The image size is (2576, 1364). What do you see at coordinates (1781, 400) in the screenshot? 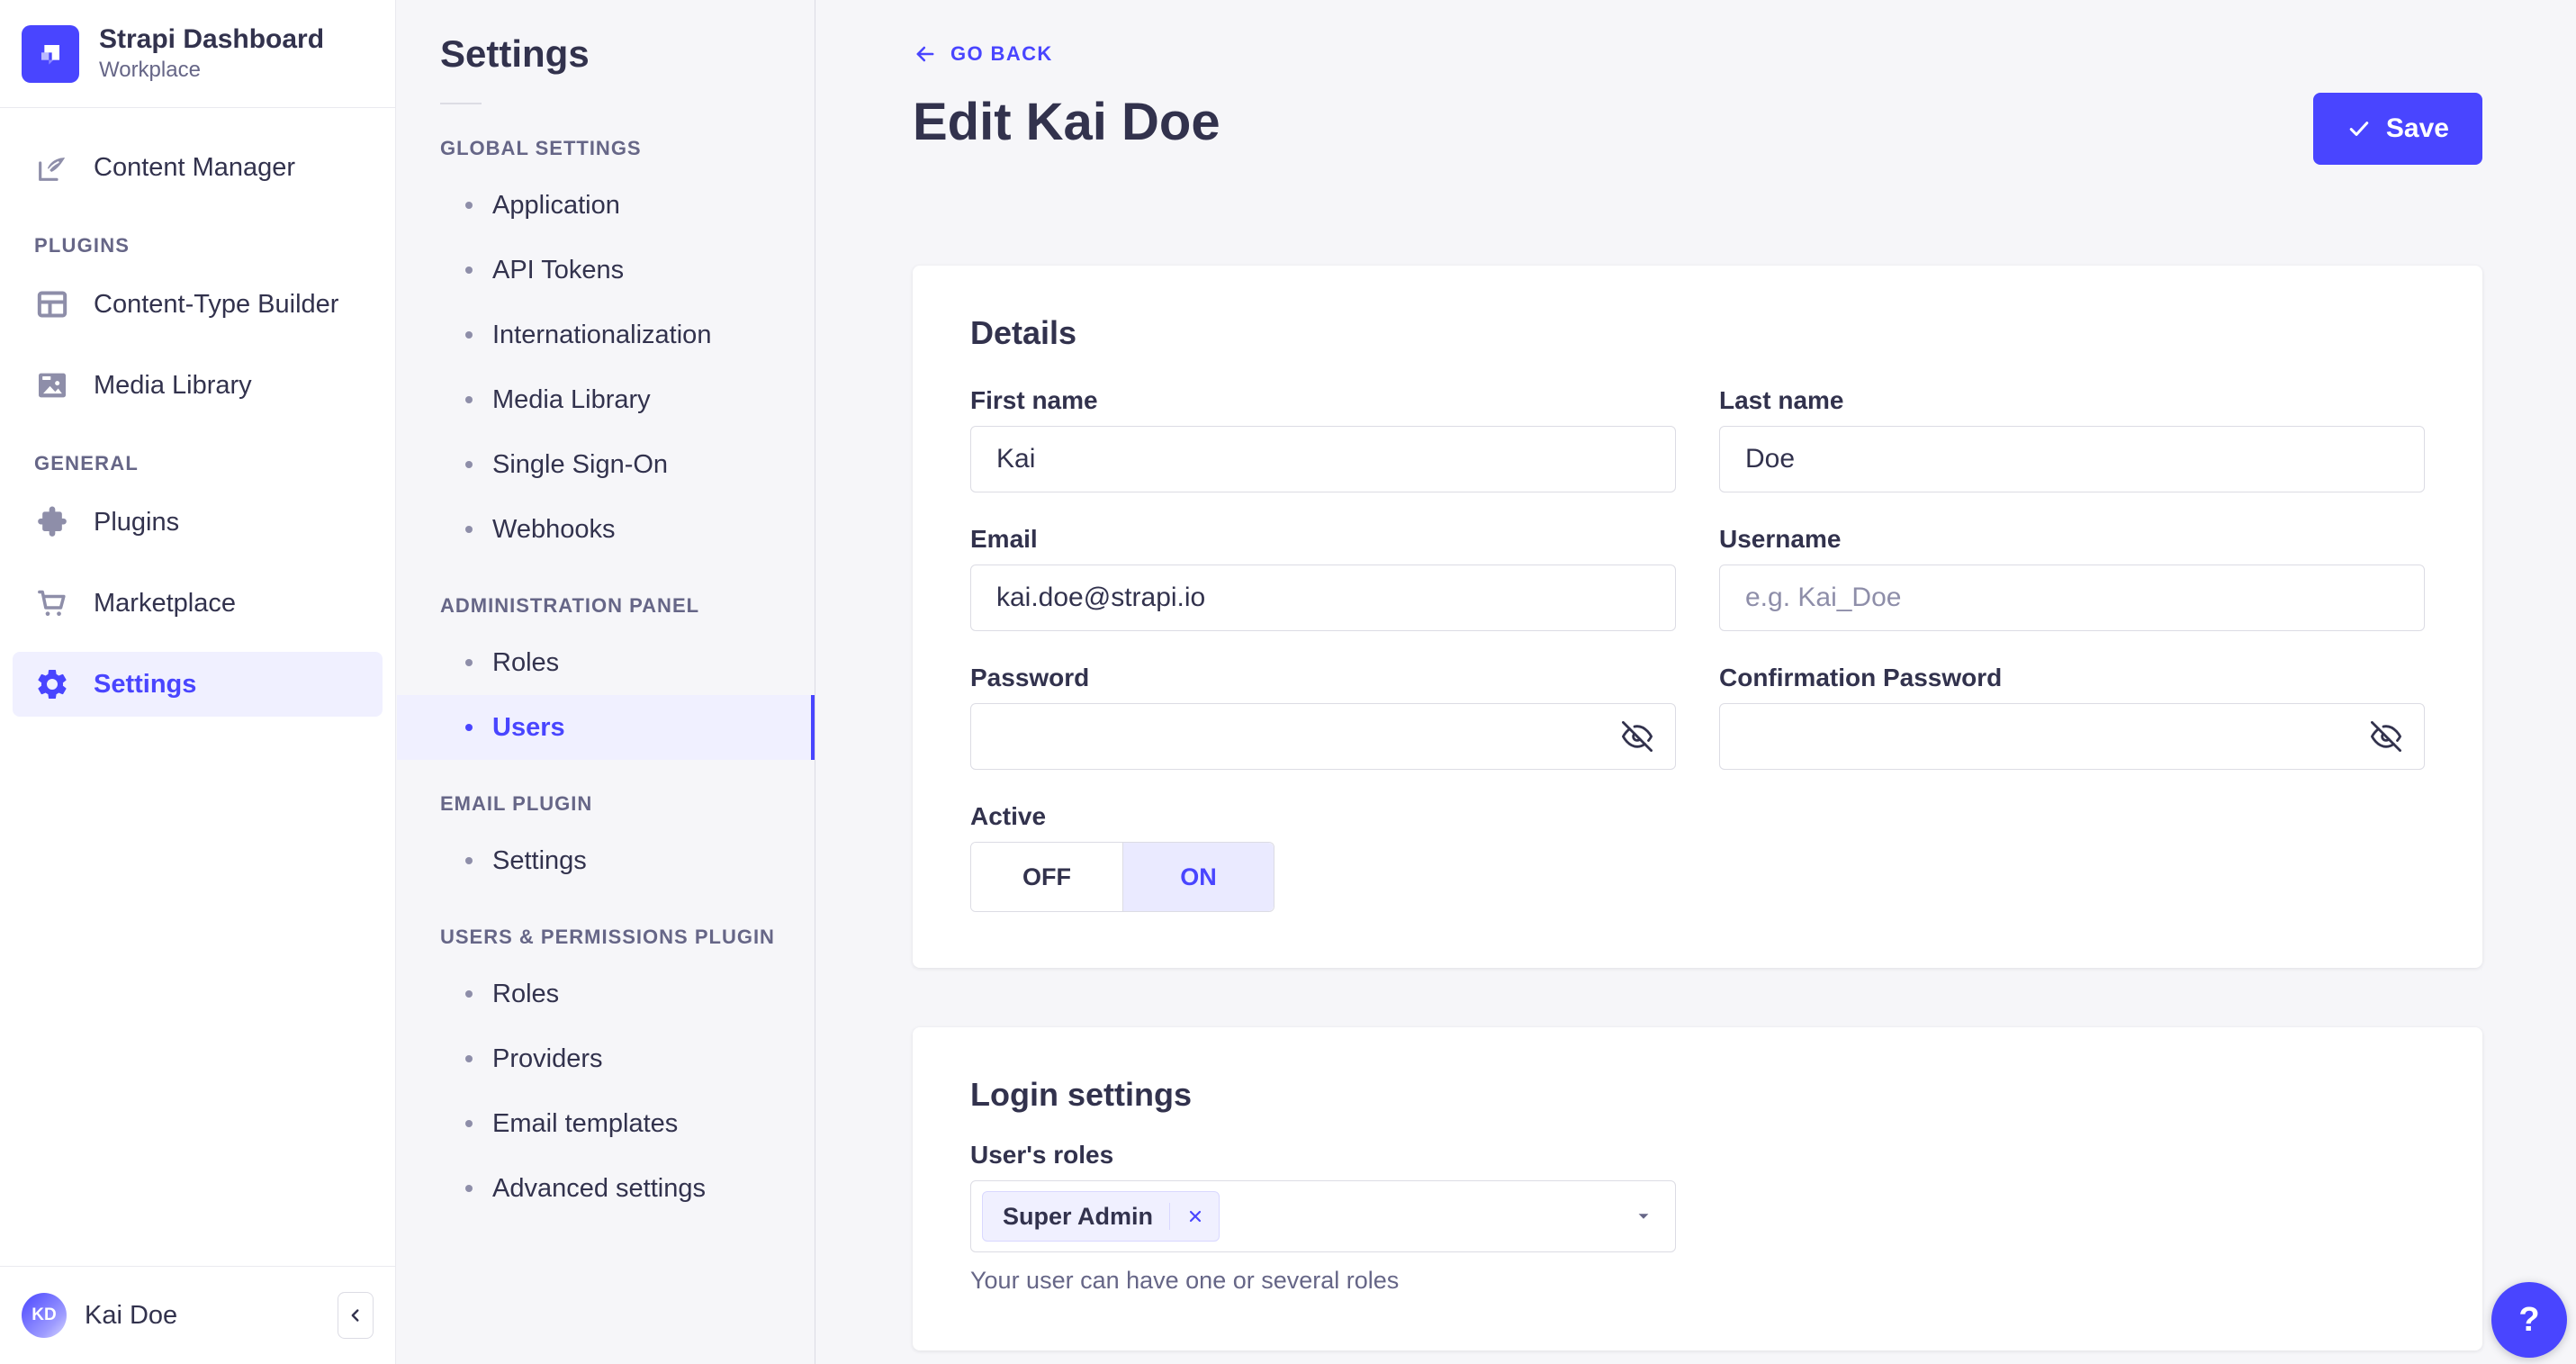
I see `last-name-label: Last name` at bounding box center [1781, 400].